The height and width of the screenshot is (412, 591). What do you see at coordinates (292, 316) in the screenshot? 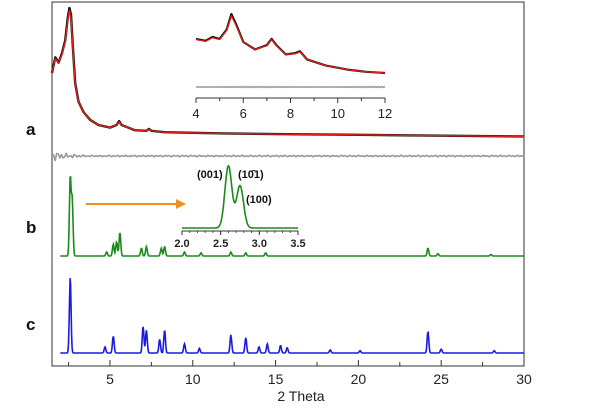
I see `series-c-pattern` at bounding box center [292, 316].